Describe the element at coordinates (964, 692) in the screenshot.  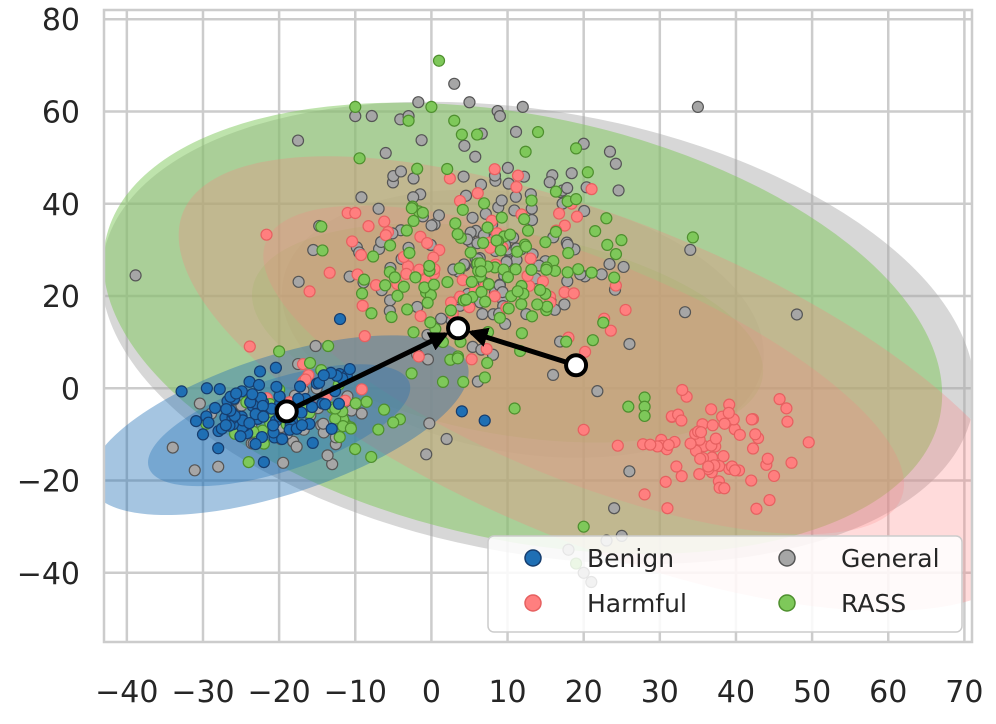
I see `x-tick-label: 70` at that location.